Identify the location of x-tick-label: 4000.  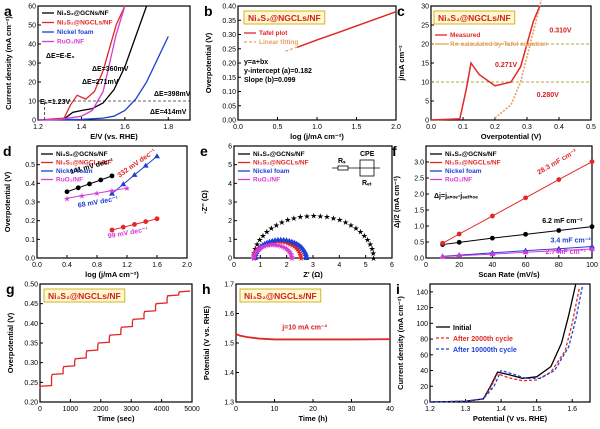
(162, 409).